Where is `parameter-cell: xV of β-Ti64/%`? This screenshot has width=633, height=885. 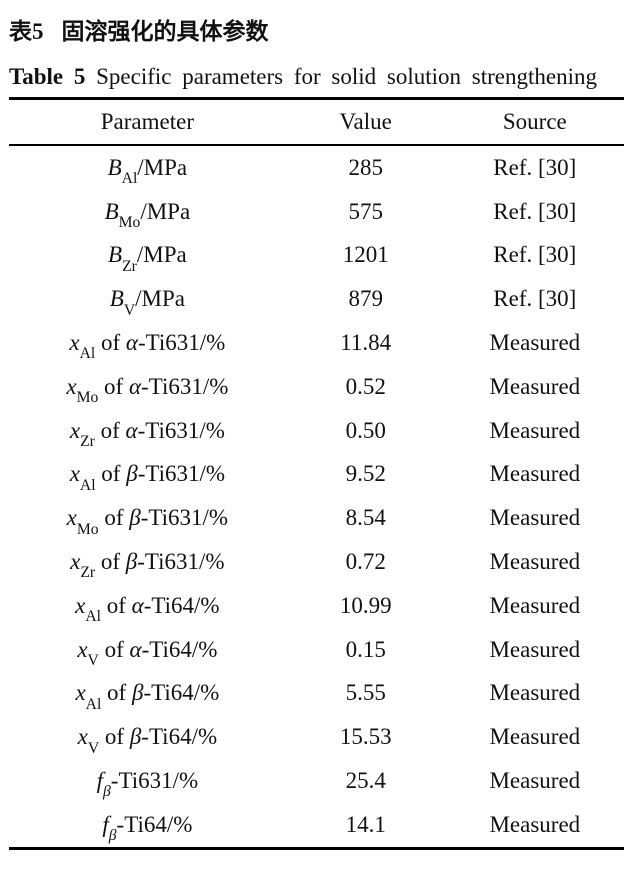 parameter-cell: xV of β-Ti64/% is located at coordinates (147, 740).